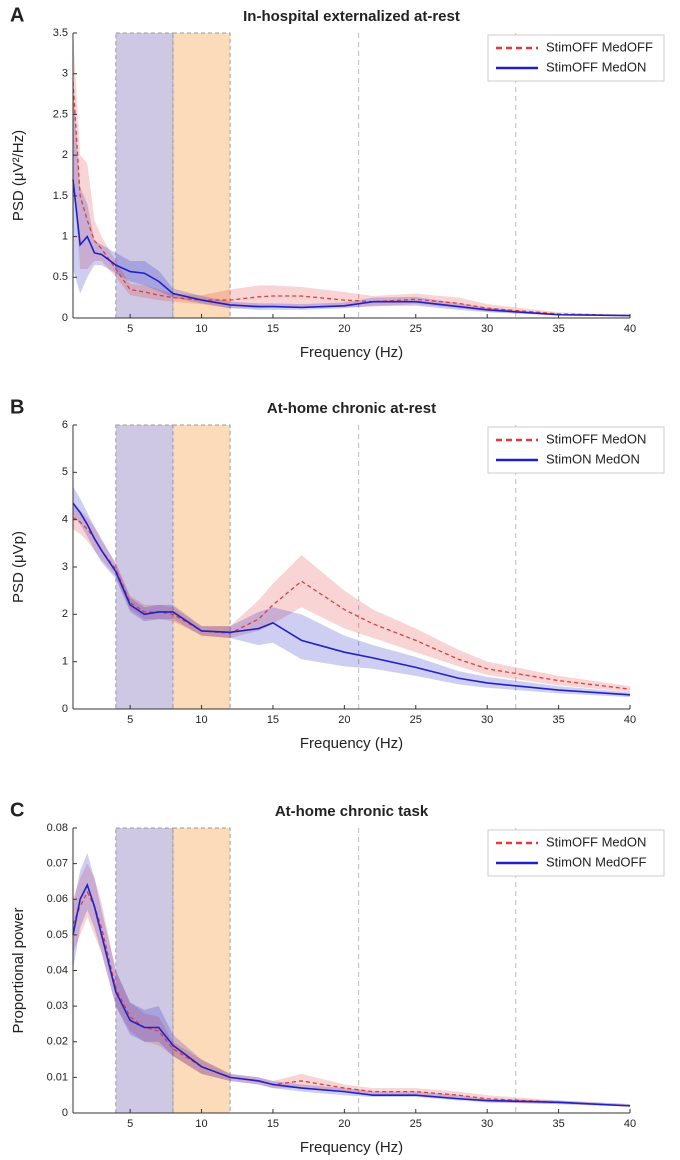  What do you see at coordinates (60, 33) in the screenshot?
I see `y-tick-label: 3.5` at bounding box center [60, 33].